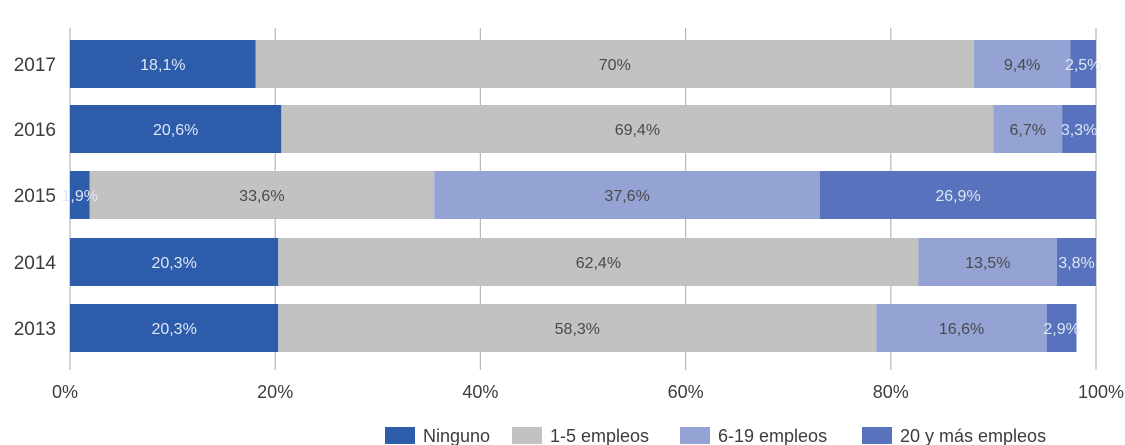  I want to click on data-label: 20,6%, so click(175, 130).